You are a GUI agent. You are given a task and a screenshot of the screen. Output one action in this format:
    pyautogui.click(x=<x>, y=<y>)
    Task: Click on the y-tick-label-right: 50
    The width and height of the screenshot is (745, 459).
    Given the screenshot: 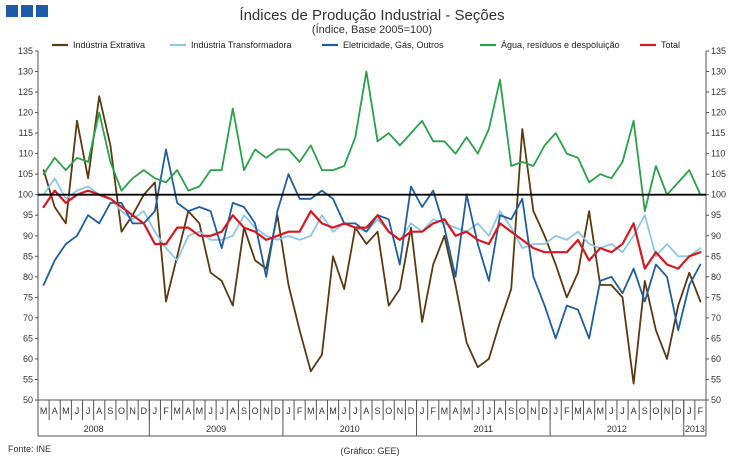 What is the action you would take?
    pyautogui.click(x=716, y=400)
    